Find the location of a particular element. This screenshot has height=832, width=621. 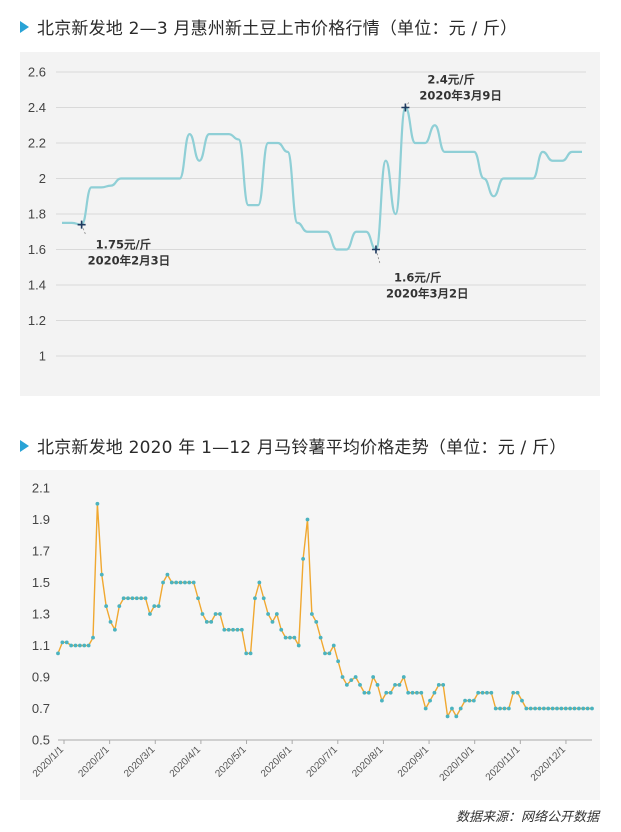

chart2-x-tick-label: 2020/11/1 is located at coordinates (503, 763).